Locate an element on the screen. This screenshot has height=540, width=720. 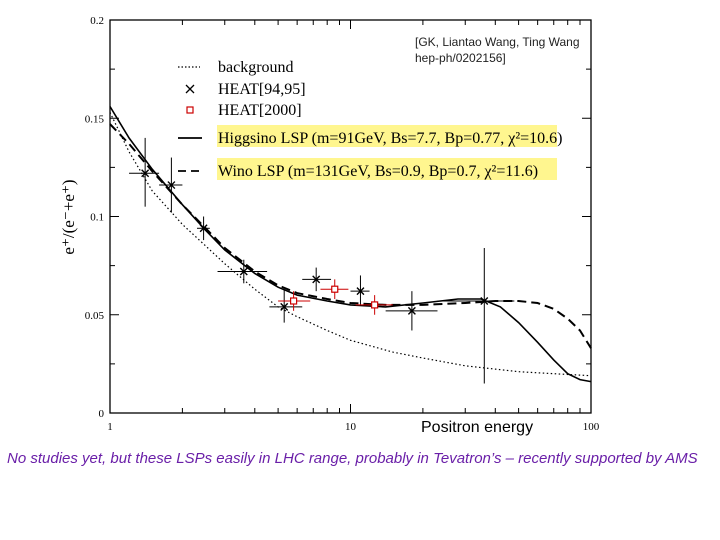
y-axis-title: e⁺/(e⁻+e⁺) is located at coordinates (68, 216).